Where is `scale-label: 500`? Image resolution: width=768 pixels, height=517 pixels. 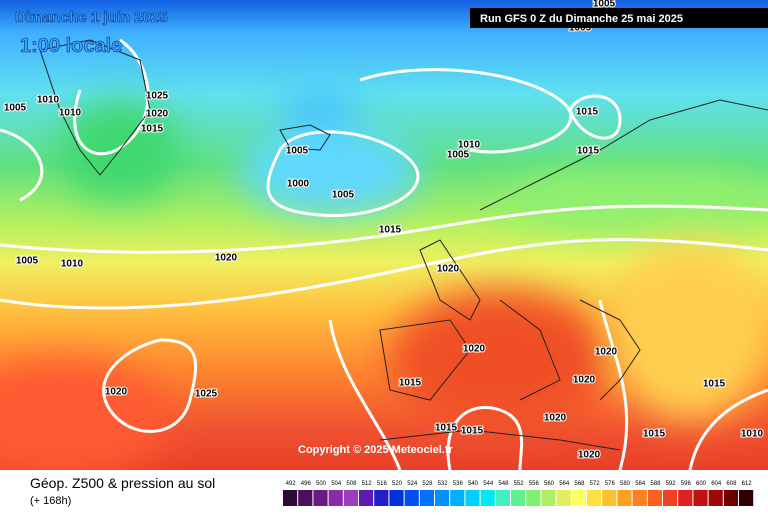
scale-label: 500 is located at coordinates (321, 484).